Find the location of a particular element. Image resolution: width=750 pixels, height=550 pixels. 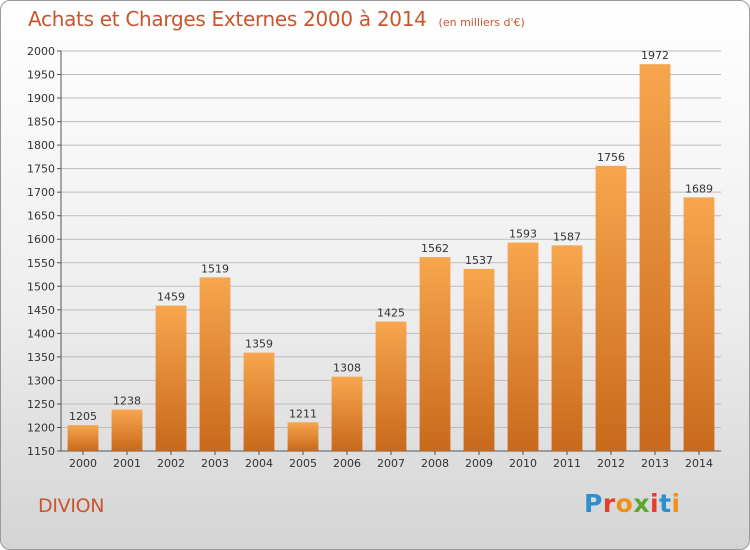

y-tick-label: 1700 is located at coordinates (41, 192).